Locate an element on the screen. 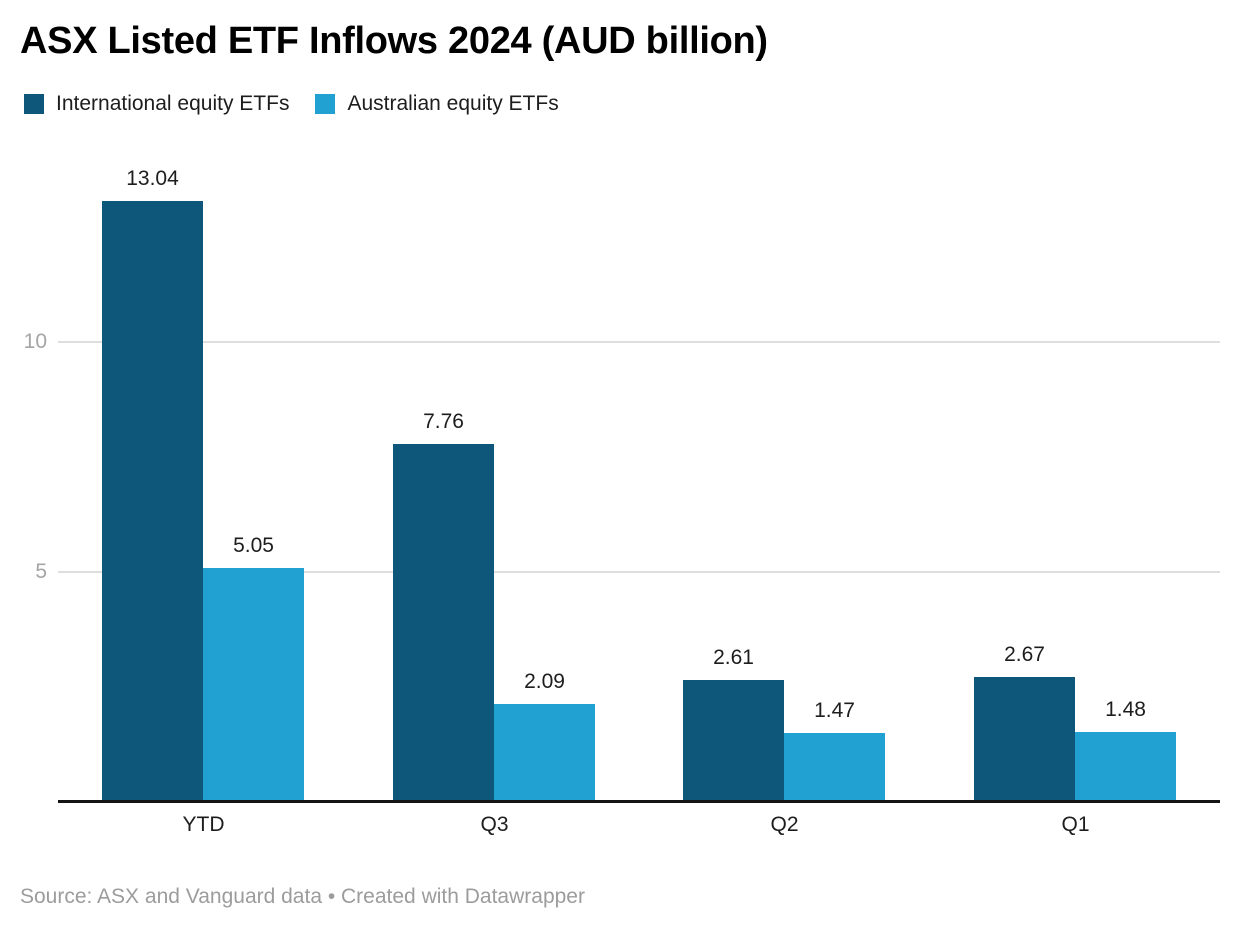  x-axis-label-ytd: YTD is located at coordinates (203, 824).